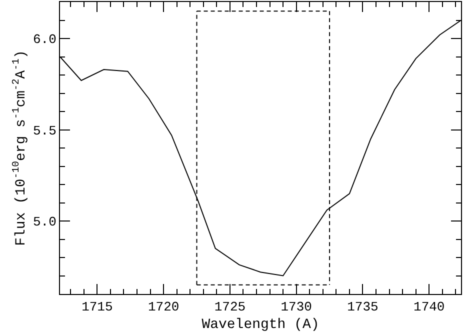 The width and height of the screenshot is (463, 334). Describe the element at coordinates (429, 307) in the screenshot. I see `x-tick-label: 1740` at that location.